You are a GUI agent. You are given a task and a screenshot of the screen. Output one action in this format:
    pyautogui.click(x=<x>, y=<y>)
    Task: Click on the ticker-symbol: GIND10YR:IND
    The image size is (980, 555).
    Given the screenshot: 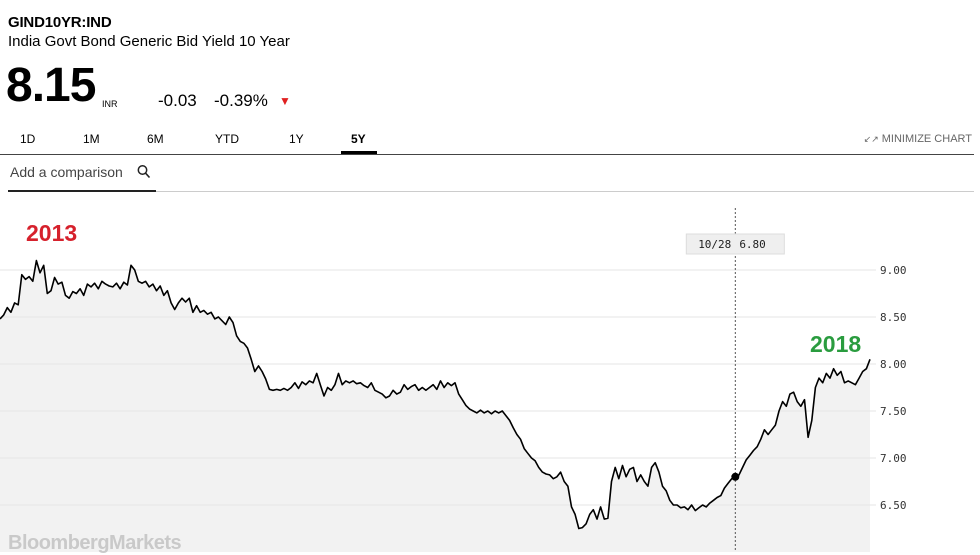 What is the action you would take?
    pyautogui.click(x=60, y=22)
    